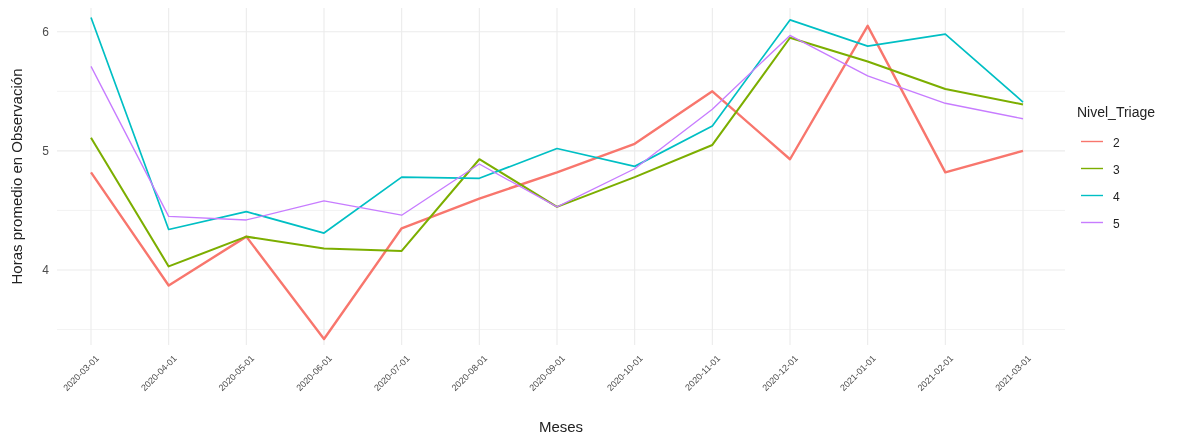  I want to click on y-tick-label: 6, so click(46, 32).